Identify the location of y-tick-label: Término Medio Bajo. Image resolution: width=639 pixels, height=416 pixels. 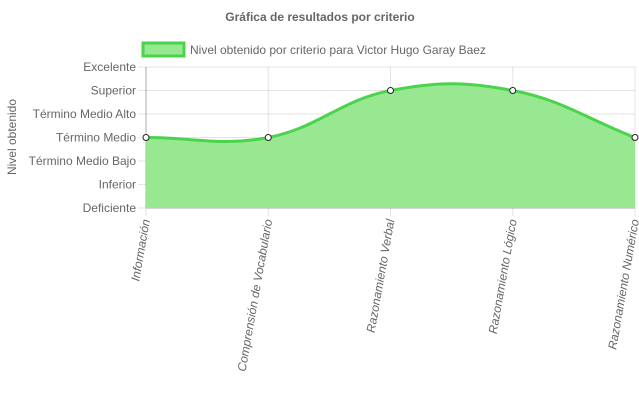
(83, 161).